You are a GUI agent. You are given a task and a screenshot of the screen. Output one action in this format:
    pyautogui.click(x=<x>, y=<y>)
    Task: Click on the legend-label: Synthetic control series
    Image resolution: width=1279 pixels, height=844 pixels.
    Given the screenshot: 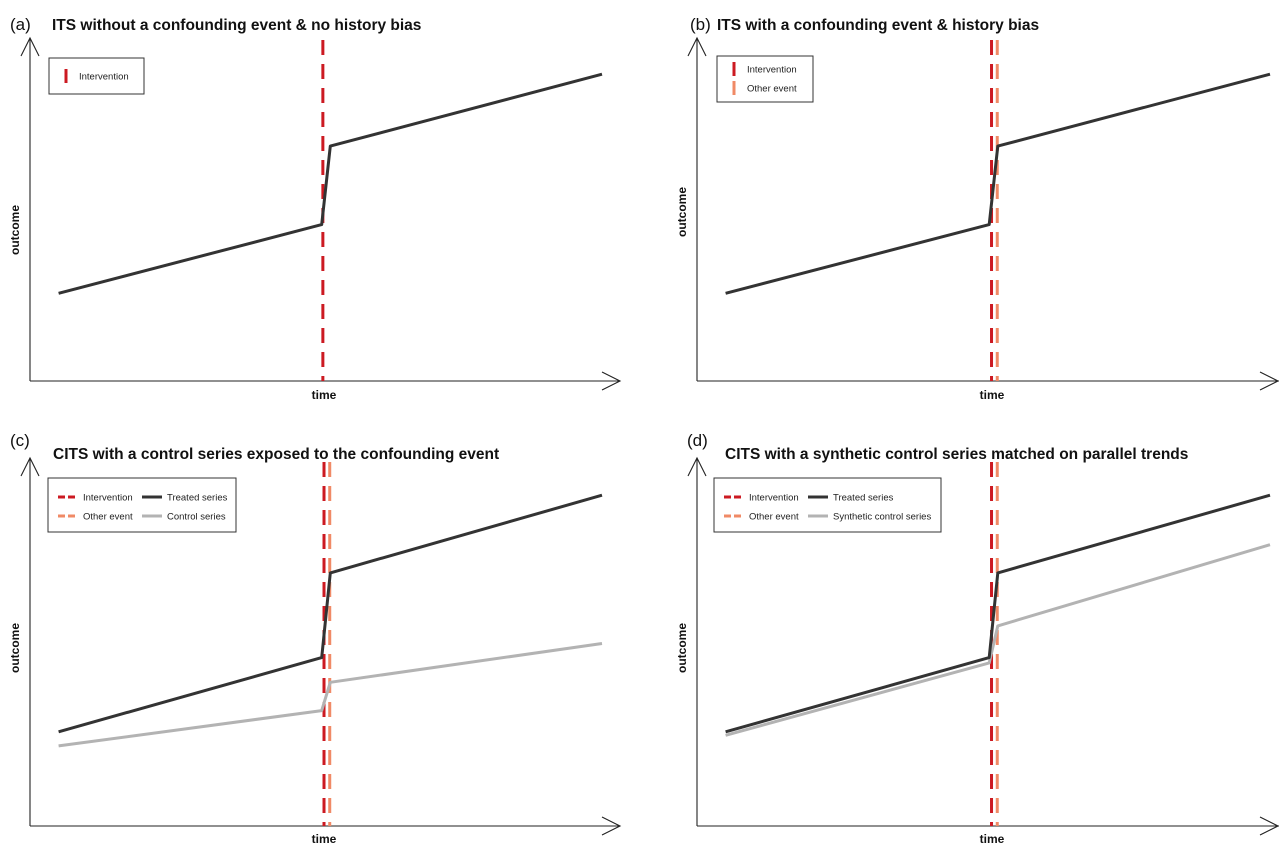 What is the action you would take?
    pyautogui.click(x=882, y=517)
    